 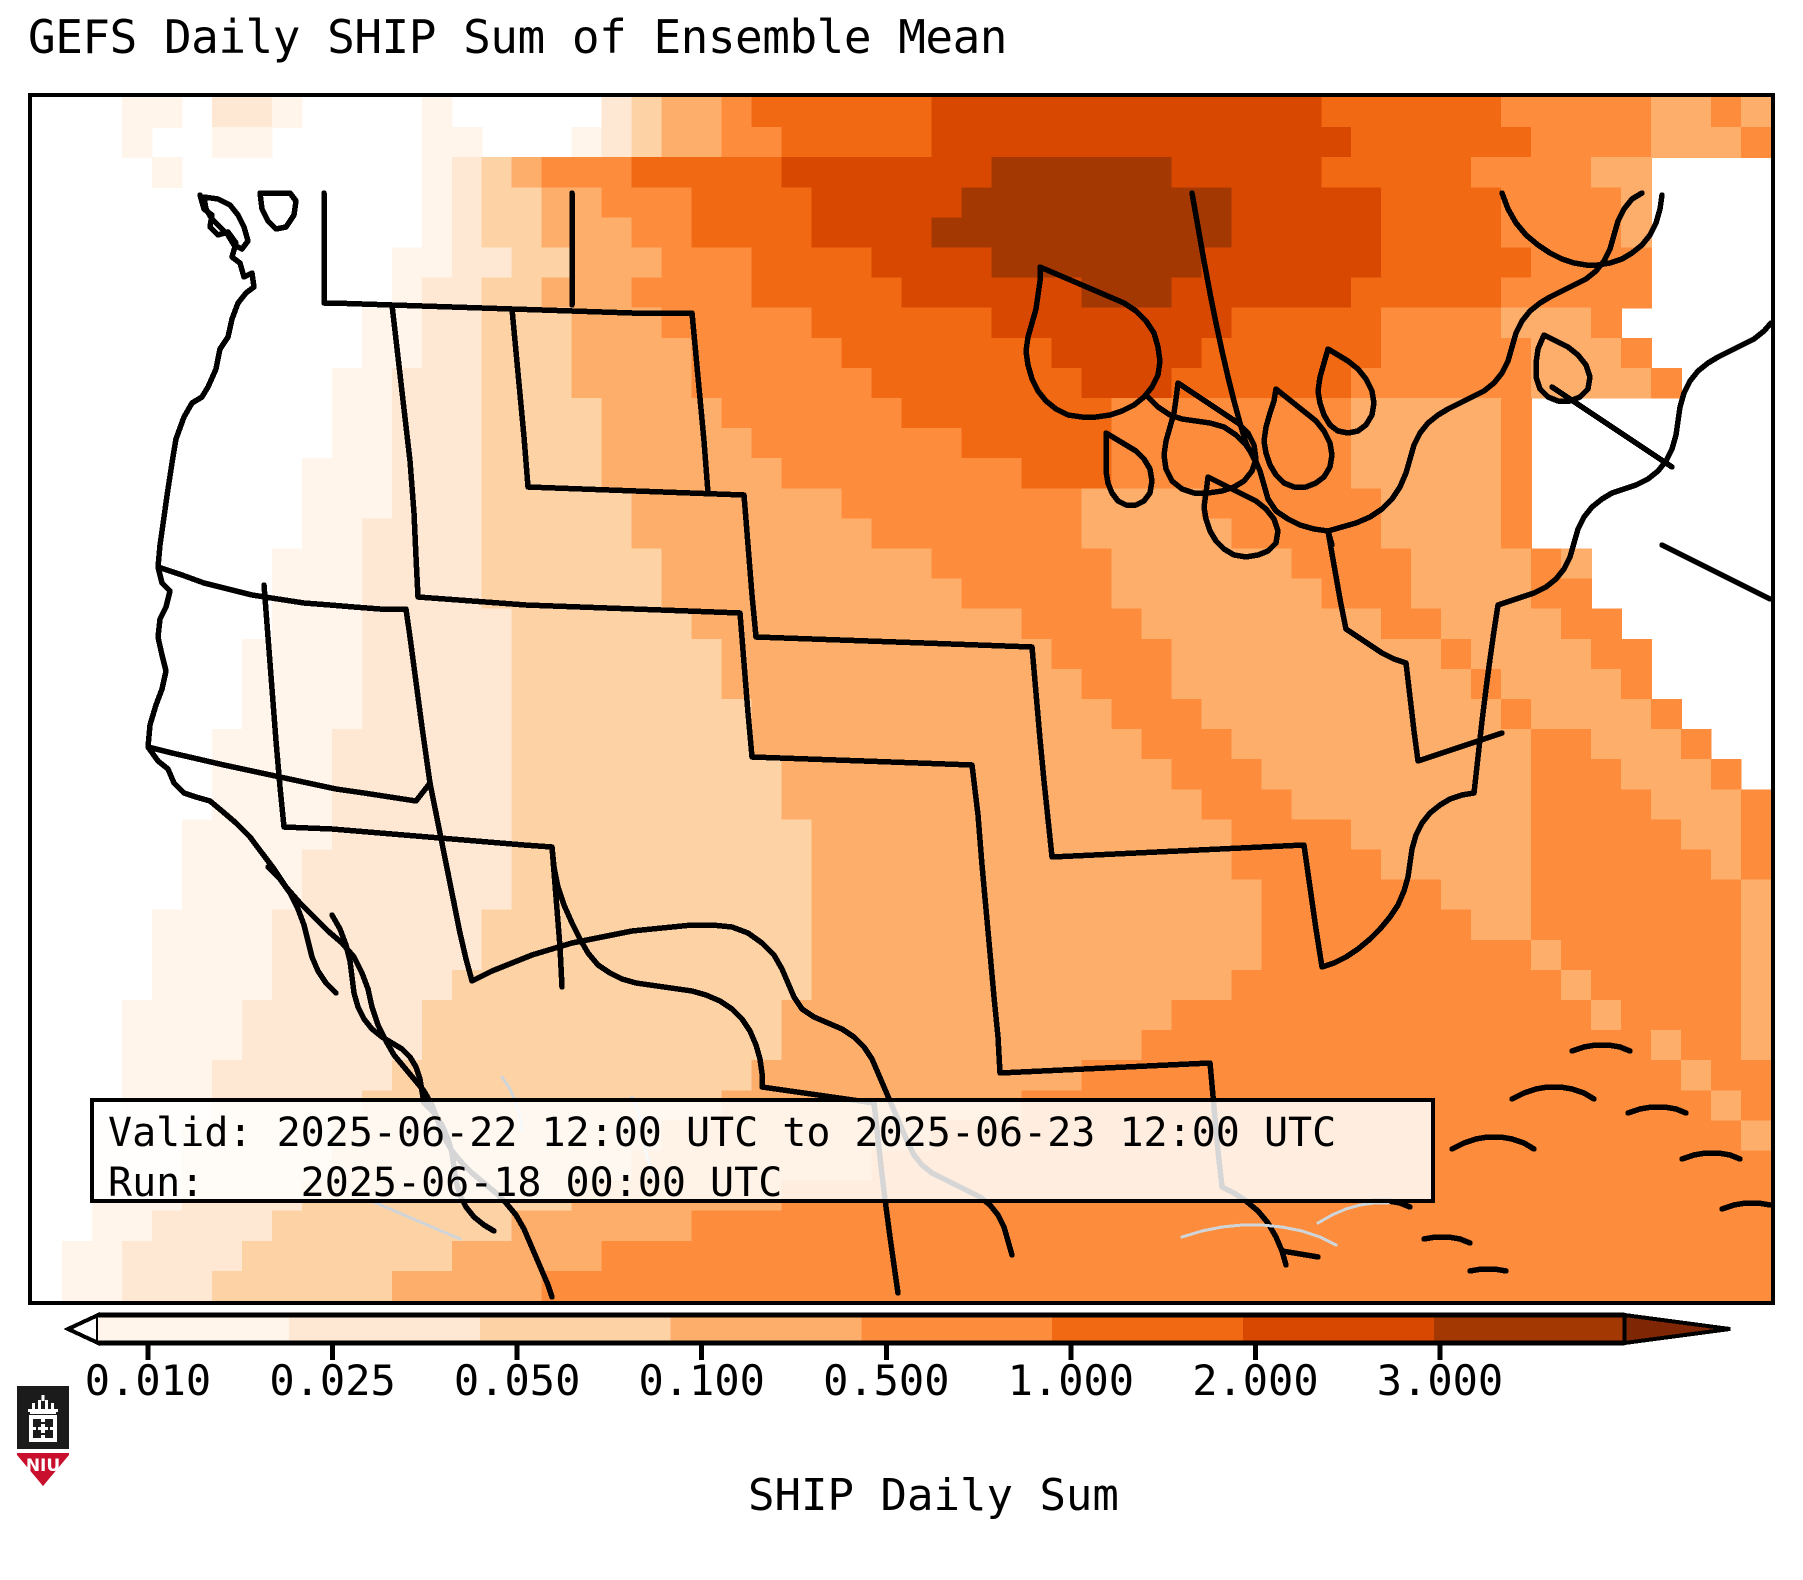 I want to click on colorbar, so click(x=901, y=1335).